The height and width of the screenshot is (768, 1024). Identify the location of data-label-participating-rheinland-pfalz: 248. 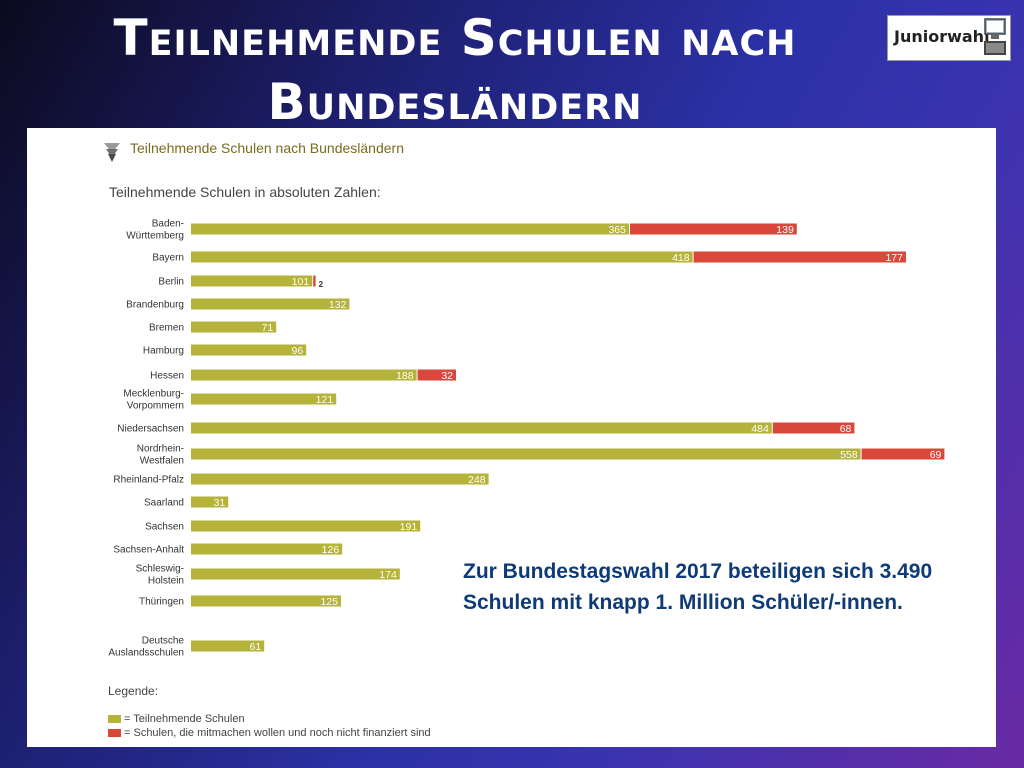
(477, 480).